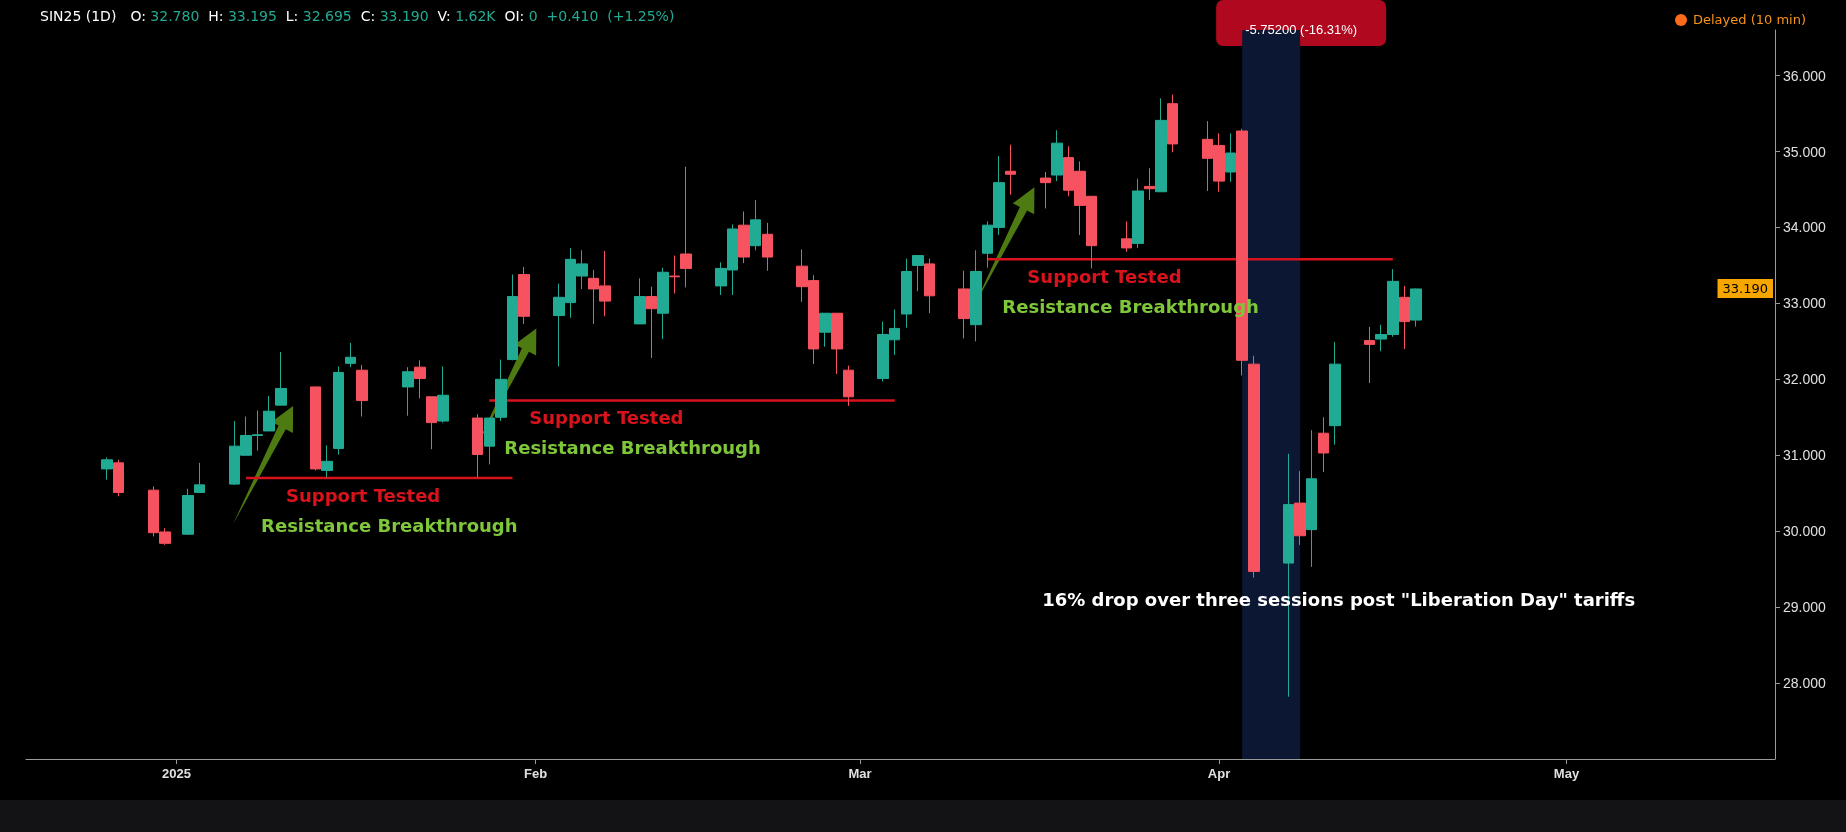  I want to click on x-tick-label: Feb, so click(536, 773).